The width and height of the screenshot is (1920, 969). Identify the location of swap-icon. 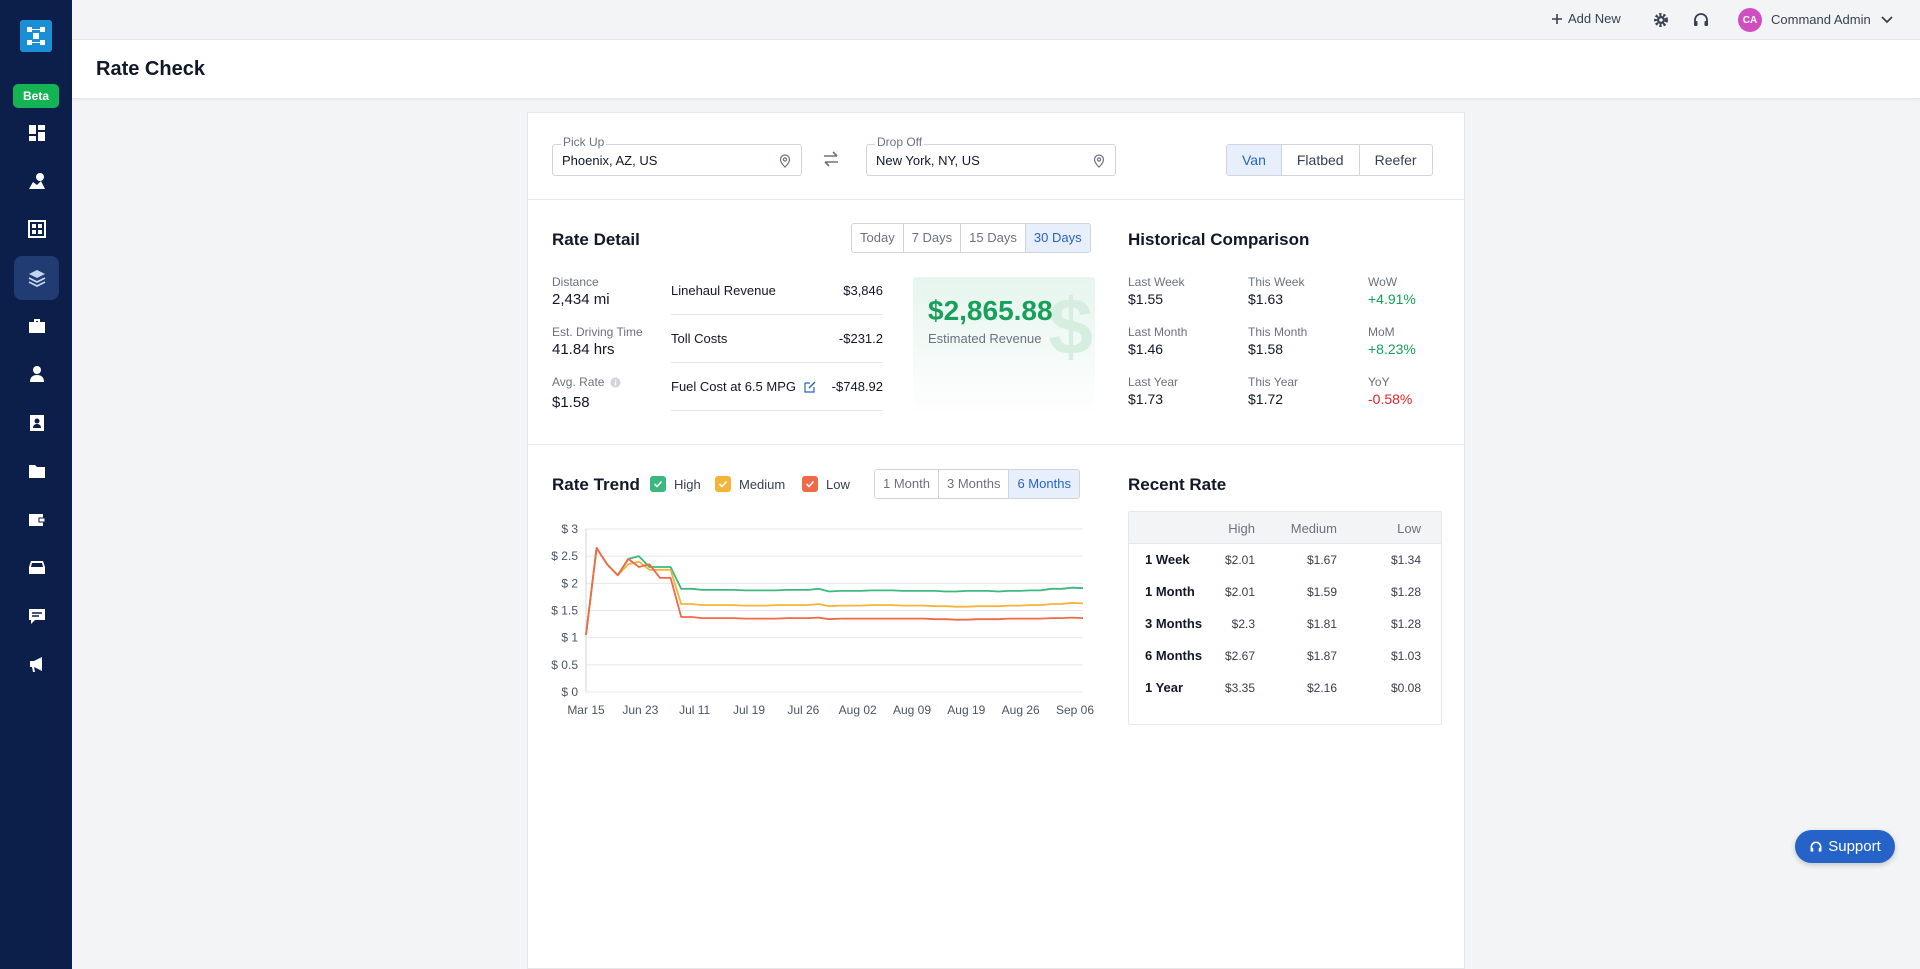
(831, 159).